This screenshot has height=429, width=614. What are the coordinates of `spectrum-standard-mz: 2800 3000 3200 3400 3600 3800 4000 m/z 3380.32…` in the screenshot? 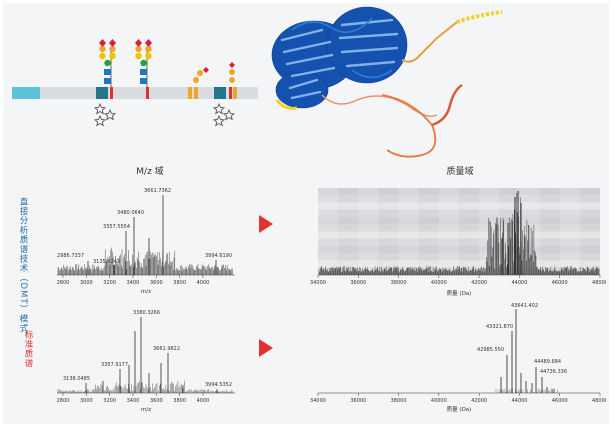 It's located at (146, 361).